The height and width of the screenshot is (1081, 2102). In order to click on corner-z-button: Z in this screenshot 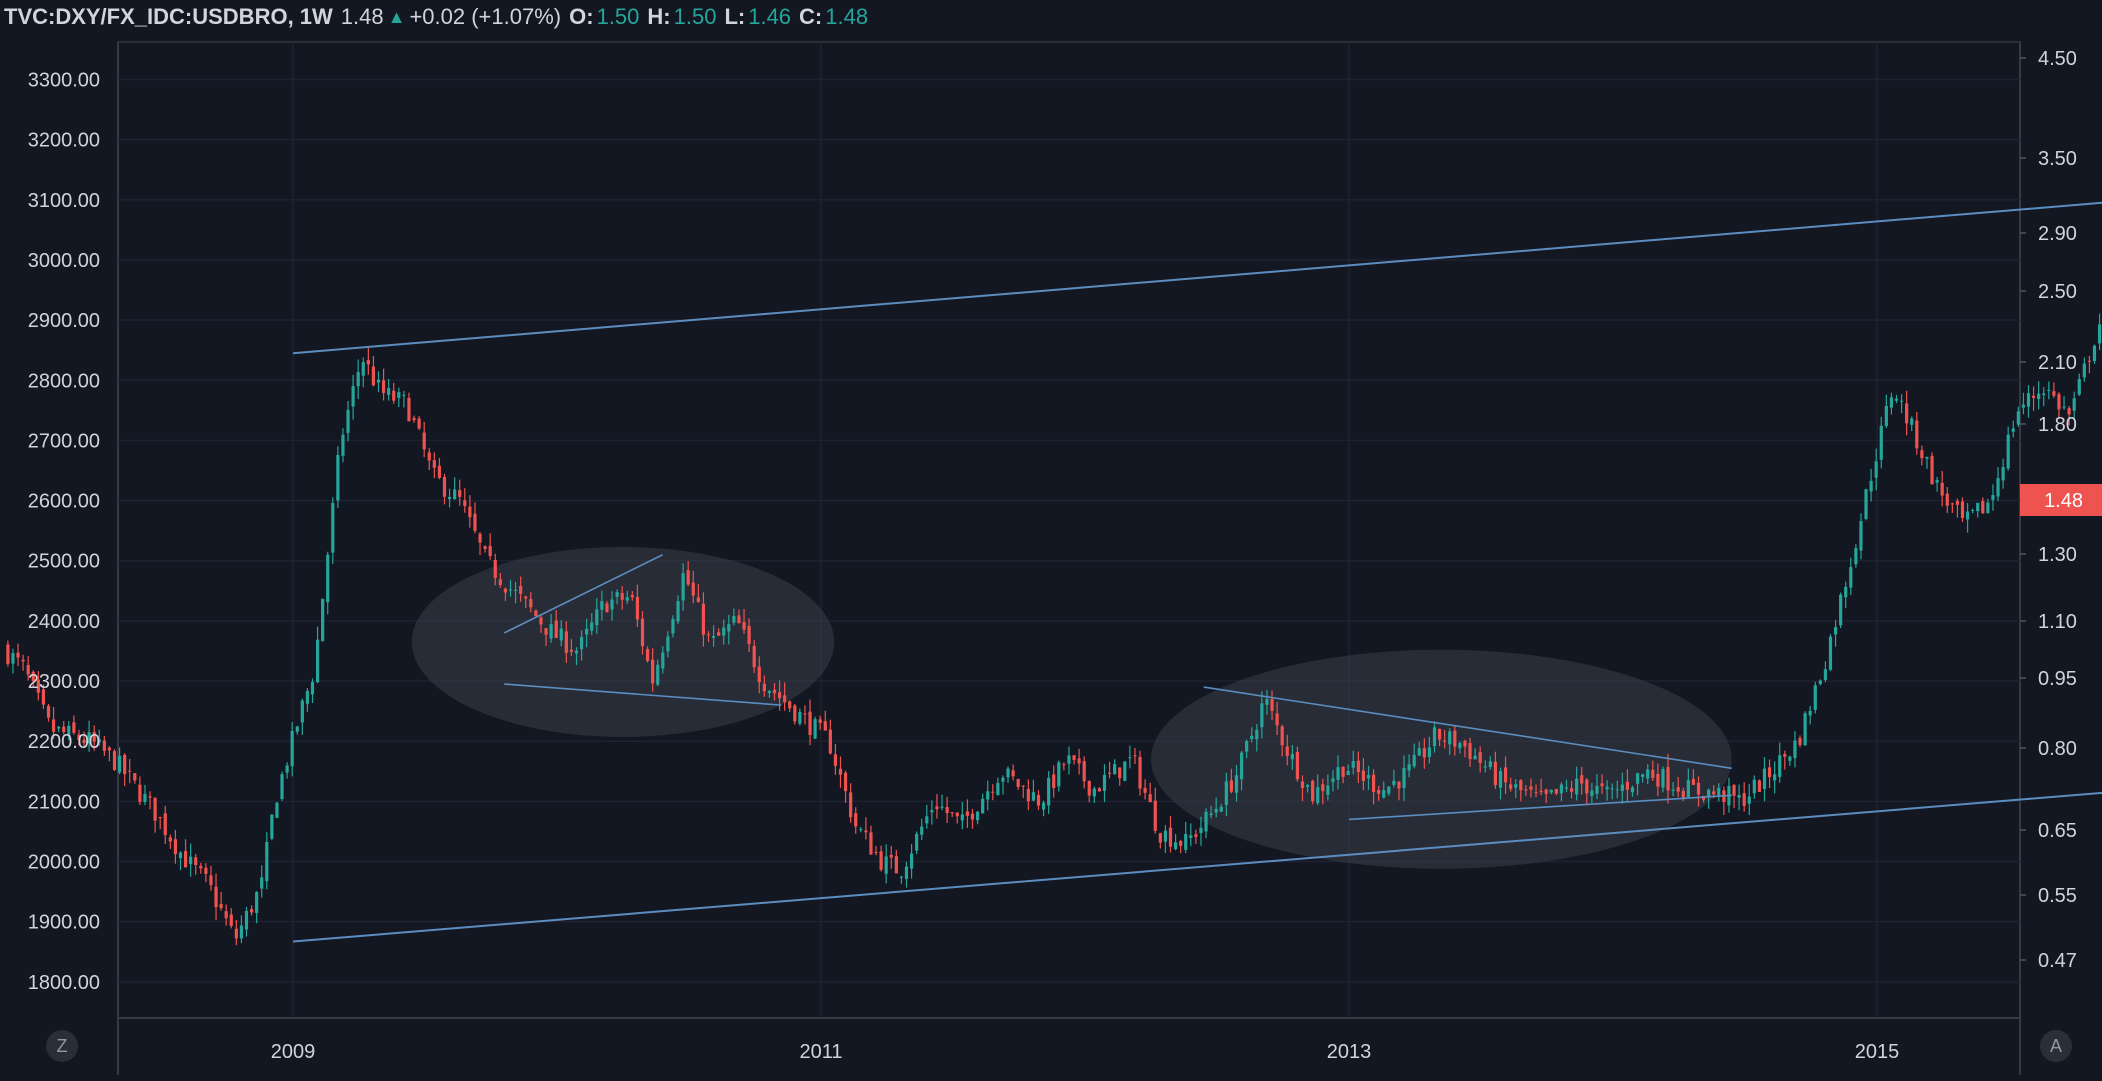, I will do `click(62, 1046)`.